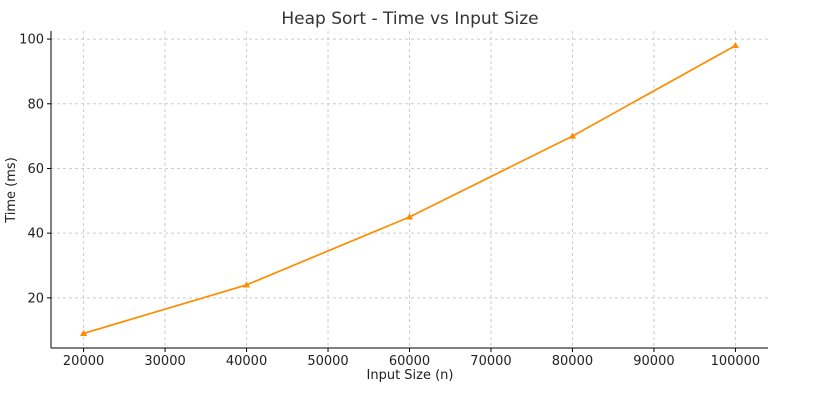 The height and width of the screenshot is (401, 814). Describe the element at coordinates (83, 361) in the screenshot. I see `x-tick-label: 20000` at that location.